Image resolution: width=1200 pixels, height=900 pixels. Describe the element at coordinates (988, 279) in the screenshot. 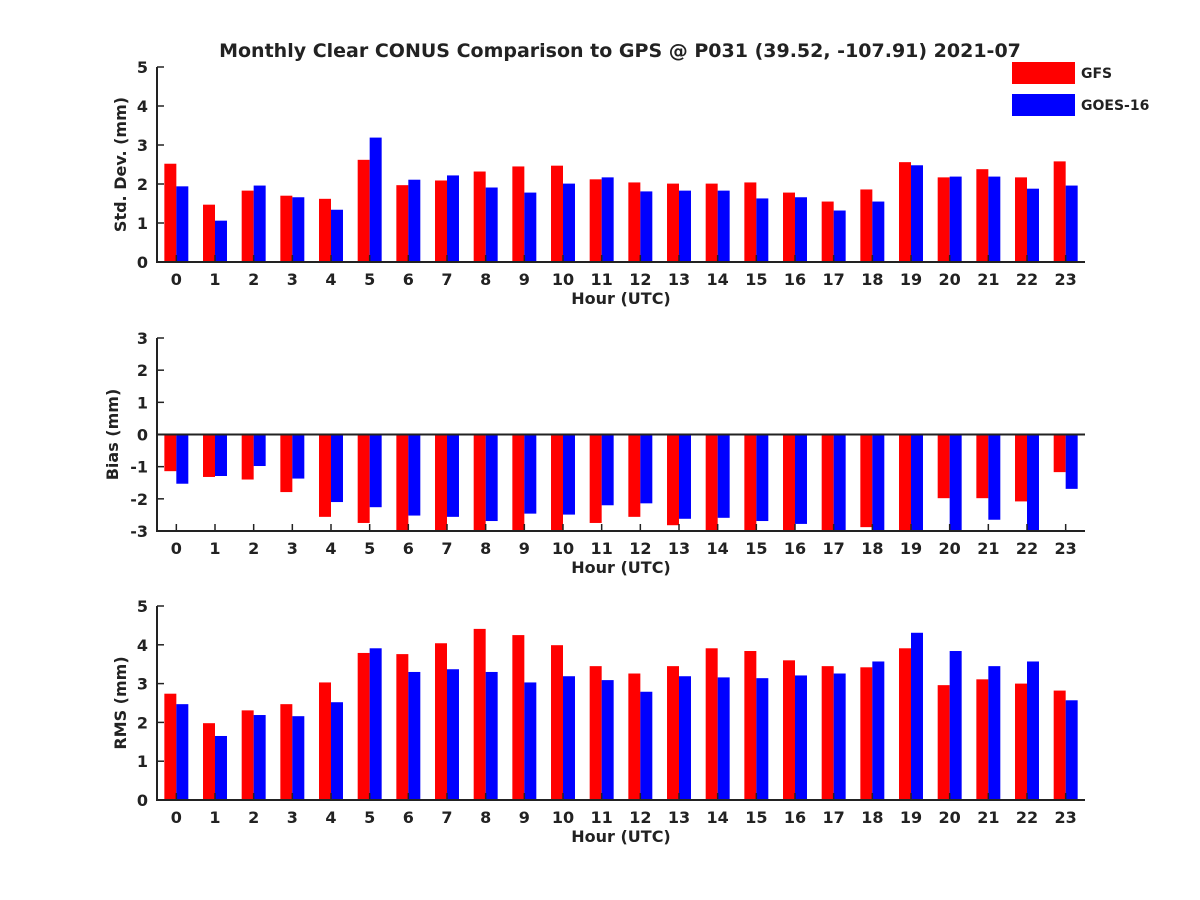

I see `x-tick-label: 21` at that location.